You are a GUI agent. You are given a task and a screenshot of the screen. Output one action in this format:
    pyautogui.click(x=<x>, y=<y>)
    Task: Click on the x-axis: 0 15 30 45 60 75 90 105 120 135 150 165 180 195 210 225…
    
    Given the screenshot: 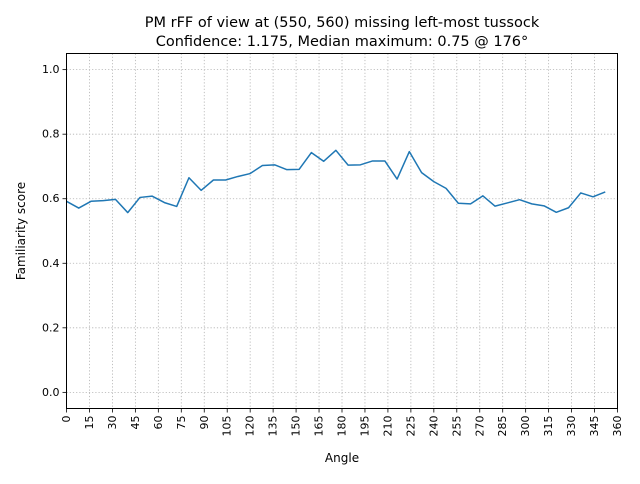 What is the action you would take?
    pyautogui.click(x=342, y=422)
    